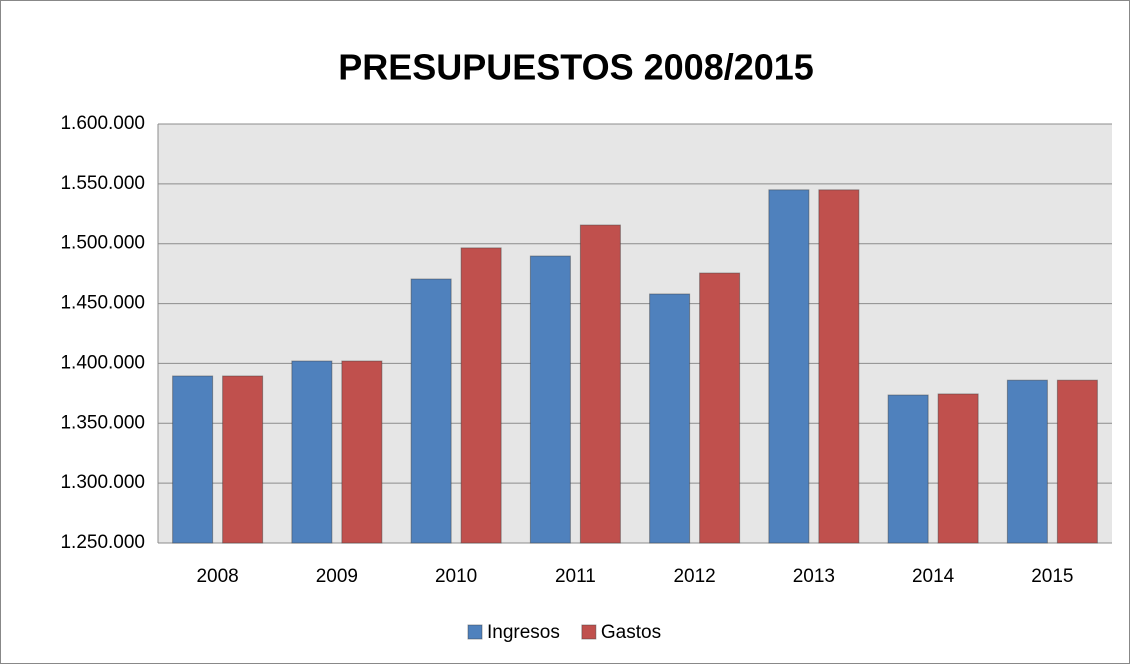 Image resolution: width=1130 pixels, height=664 pixels. Describe the element at coordinates (933, 576) in the screenshot. I see `x-tick-label: 2014` at that location.